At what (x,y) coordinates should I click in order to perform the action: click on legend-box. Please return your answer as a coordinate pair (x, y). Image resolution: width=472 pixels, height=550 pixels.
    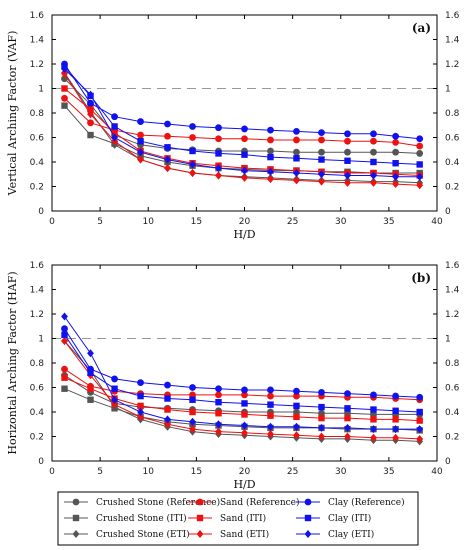
    Looking at the image, I should click on (238, 518).